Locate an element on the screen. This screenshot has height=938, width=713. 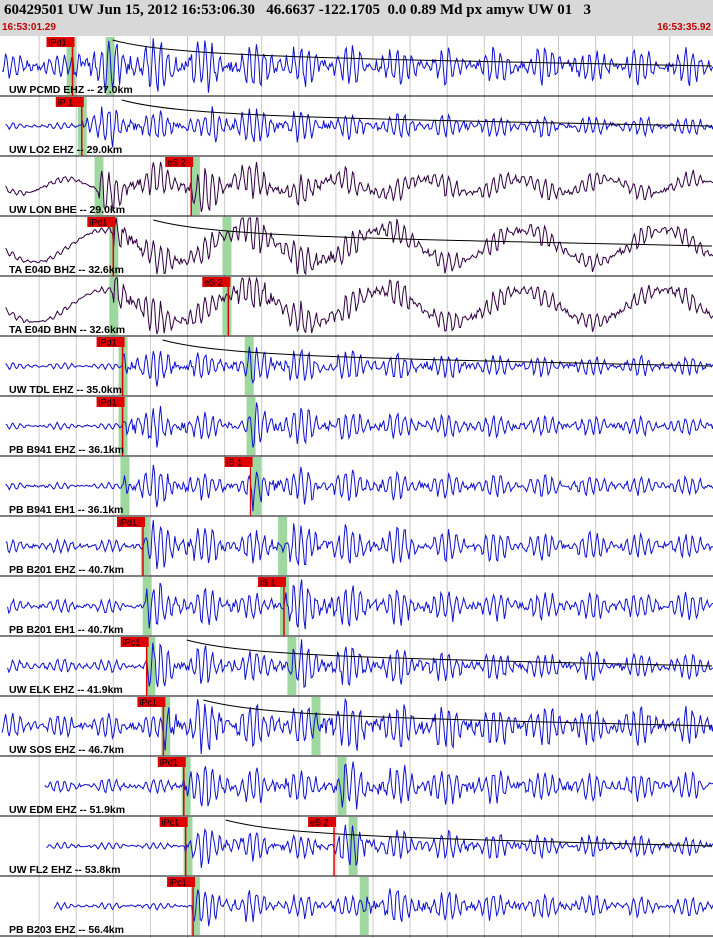
trace-row: iPc1 PB B203 EHZ -- 56.4km is located at coordinates (356, 907).